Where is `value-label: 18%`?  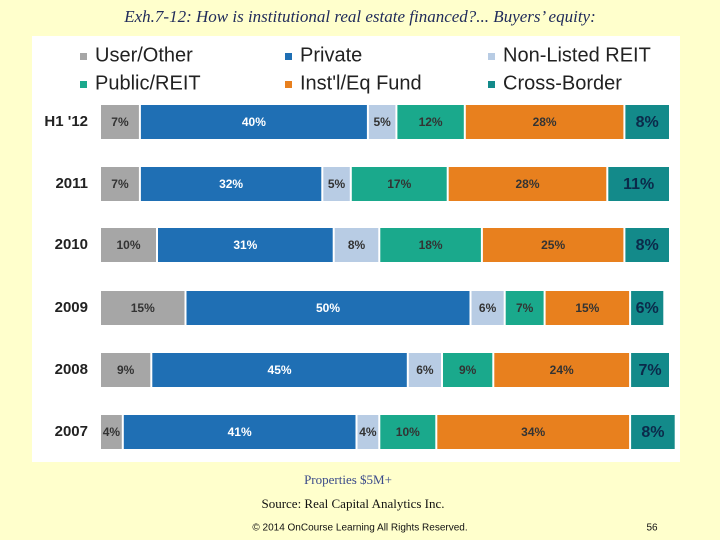 value-label: 18% is located at coordinates (431, 245).